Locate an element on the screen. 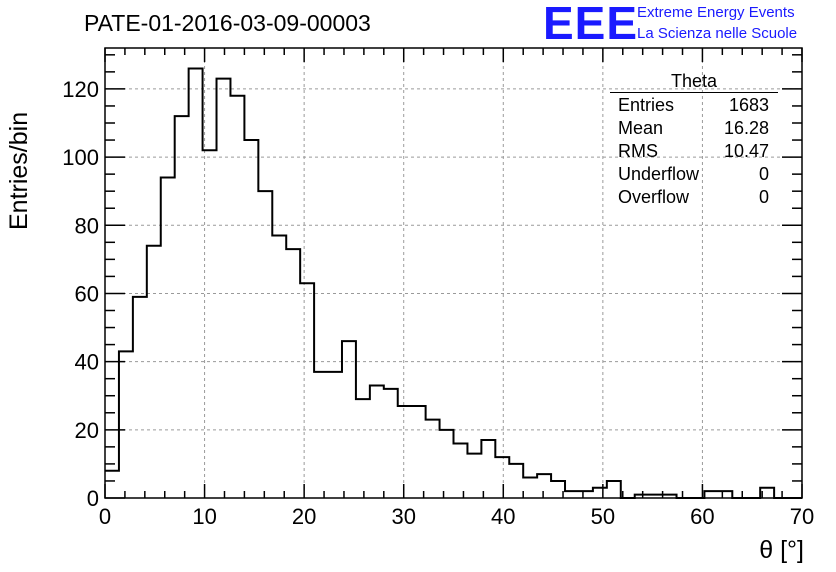 The width and height of the screenshot is (836, 572). y-tick-label: 40 is located at coordinates (87, 362).